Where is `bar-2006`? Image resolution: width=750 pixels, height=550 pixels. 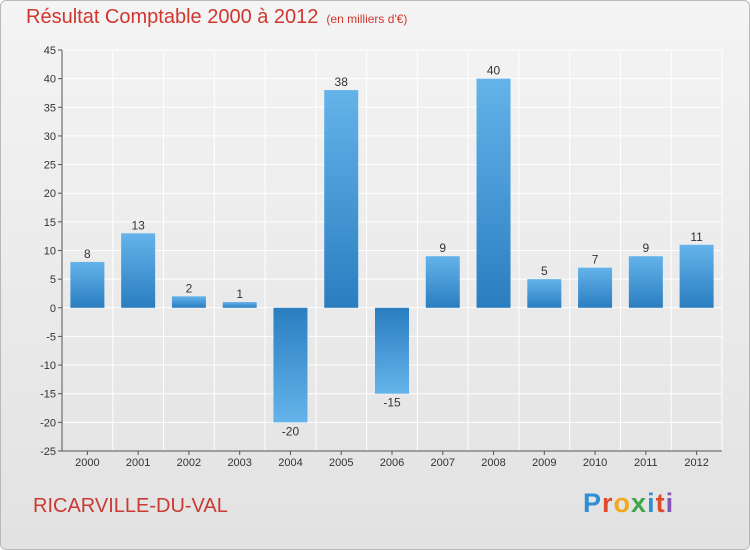
bar-2006 is located at coordinates (392, 350).